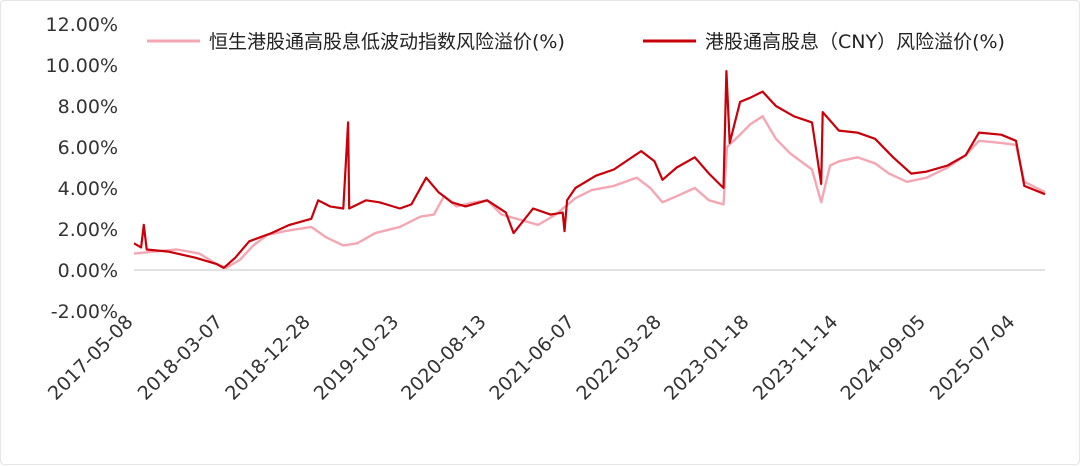 The image size is (1080, 466). I want to click on x-tick-label: 2024-09-05, so click(883, 358).